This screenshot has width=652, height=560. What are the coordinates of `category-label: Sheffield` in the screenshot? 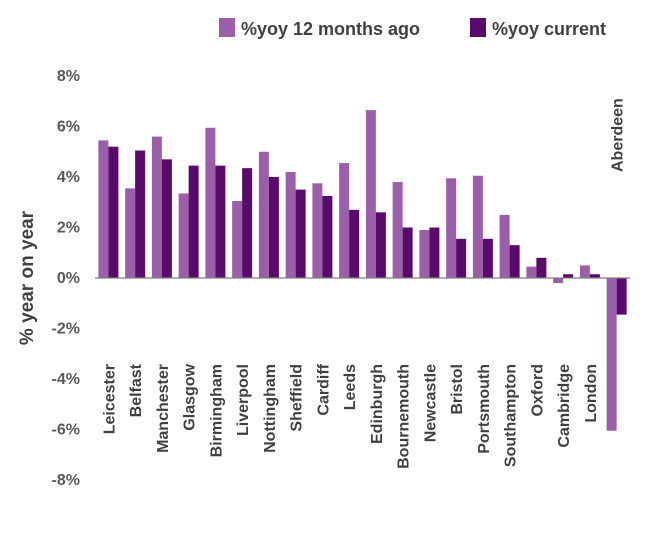 It's located at (297, 398).